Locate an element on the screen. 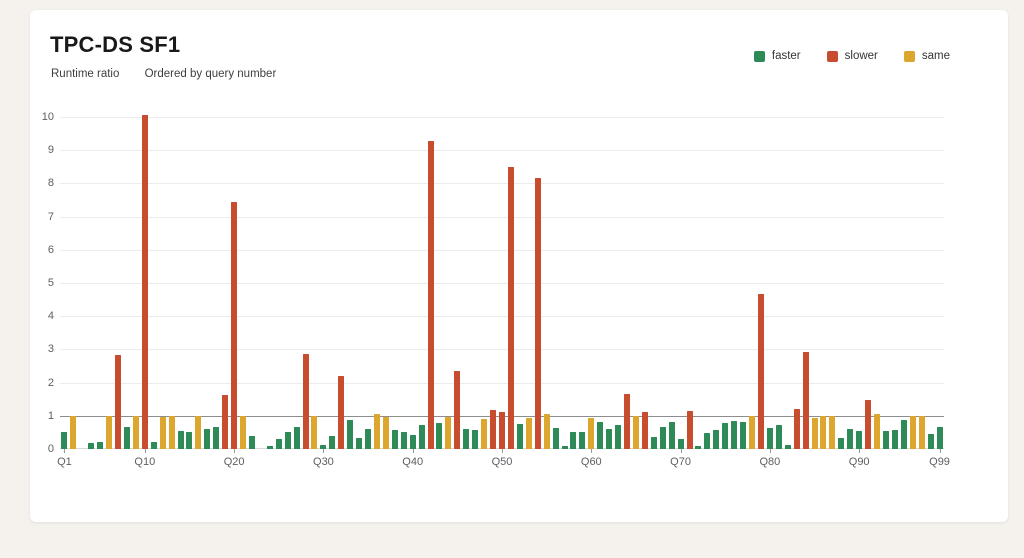 This screenshot has height=558, width=1024. bar-Q31-faster is located at coordinates (332, 442).